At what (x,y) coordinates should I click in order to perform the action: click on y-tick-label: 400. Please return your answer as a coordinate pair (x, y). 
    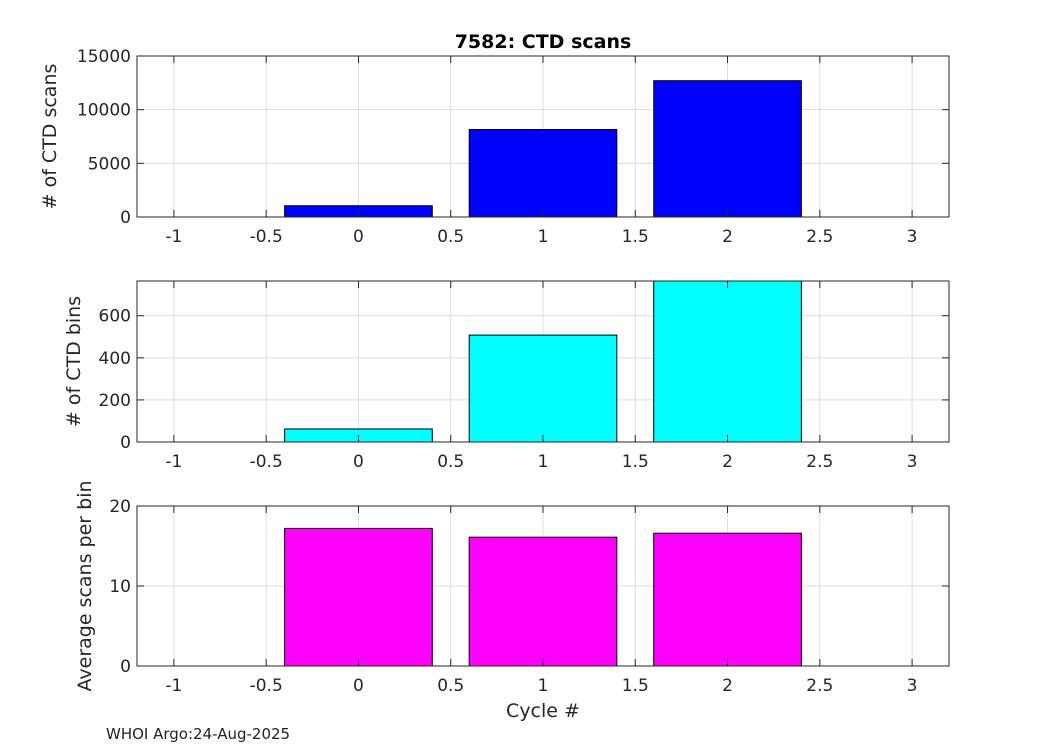
    Looking at the image, I should click on (115, 359).